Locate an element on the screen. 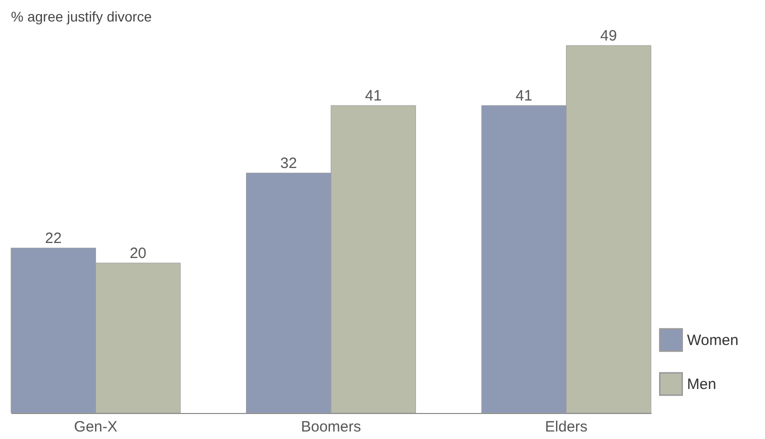  data-label: 22 is located at coordinates (53, 238).